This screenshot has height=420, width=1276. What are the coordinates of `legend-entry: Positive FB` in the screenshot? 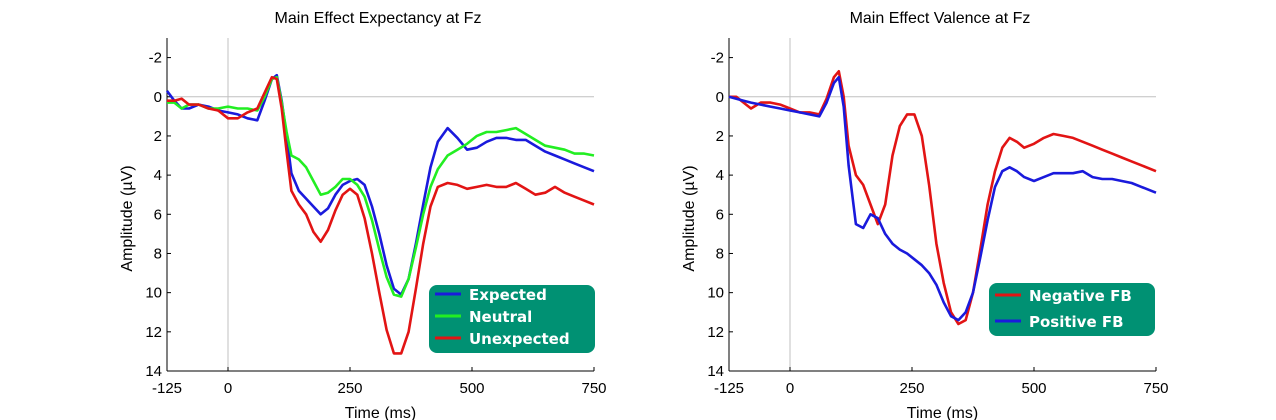 It's located at (1076, 322).